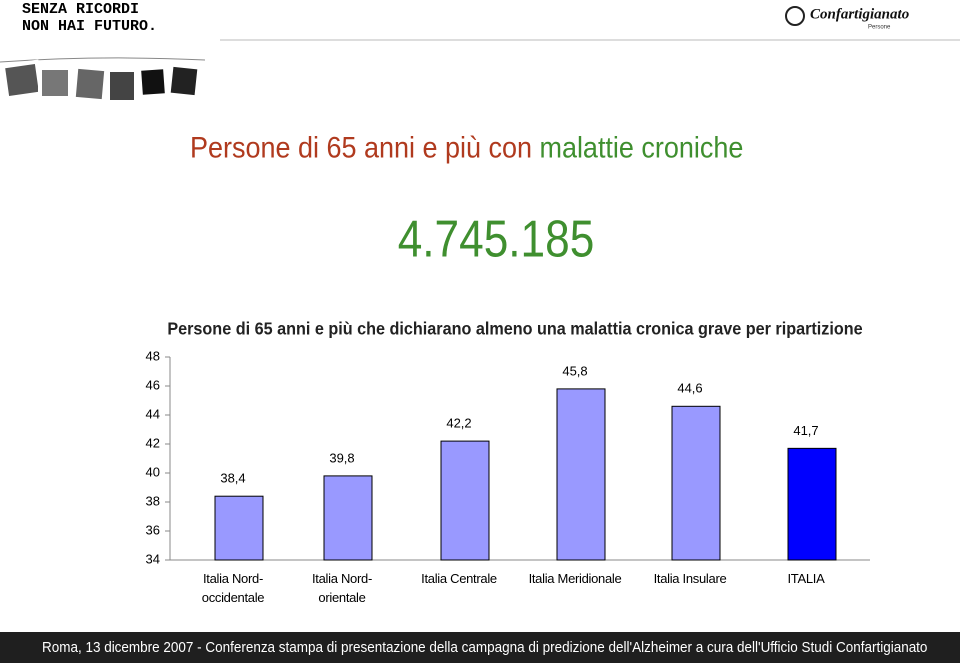 The height and width of the screenshot is (663, 960). What do you see at coordinates (795, 16) in the screenshot?
I see `logo-mark` at bounding box center [795, 16].